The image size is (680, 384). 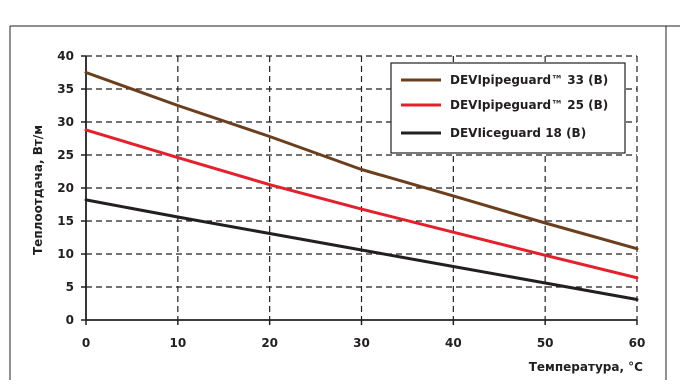 I want to click on y-tick-label: 25, so click(x=65, y=155).